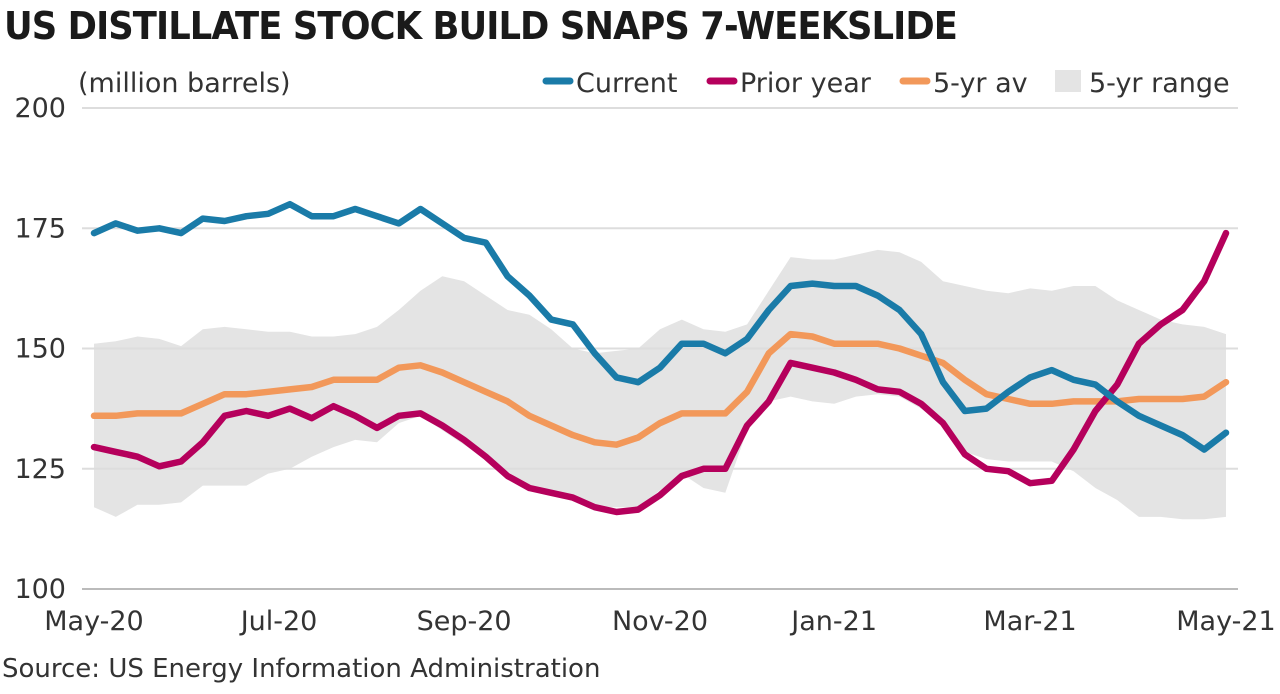 Image resolution: width=1280 pixels, height=694 pixels. What do you see at coordinates (40, 108) in the screenshot?
I see `y-tick-label-200: 200` at bounding box center [40, 108].